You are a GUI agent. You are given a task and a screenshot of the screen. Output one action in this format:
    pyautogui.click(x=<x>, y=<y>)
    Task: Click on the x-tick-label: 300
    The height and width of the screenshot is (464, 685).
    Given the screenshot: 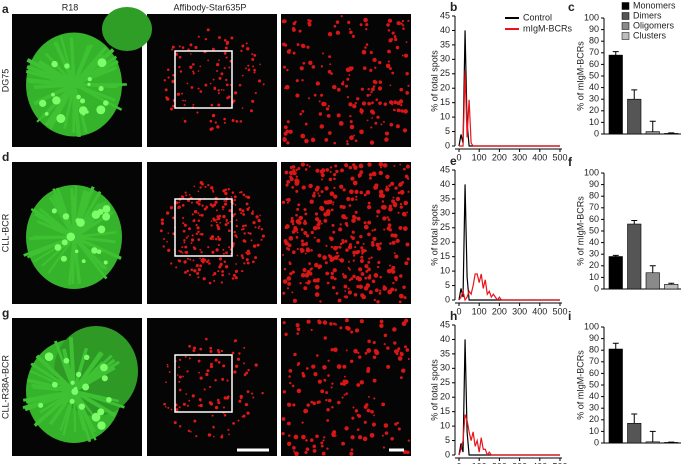 What is the action you would take?
    pyautogui.click(x=519, y=462)
    